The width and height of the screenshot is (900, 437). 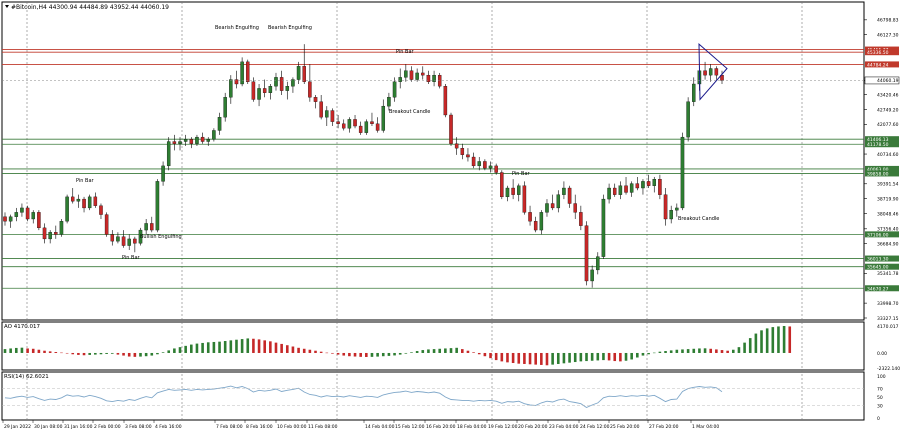 What do you see at coordinates (237, 28) in the screenshot?
I see `annotation-bearish-engulfing-1: Bearish Engulfing` at bounding box center [237, 28].